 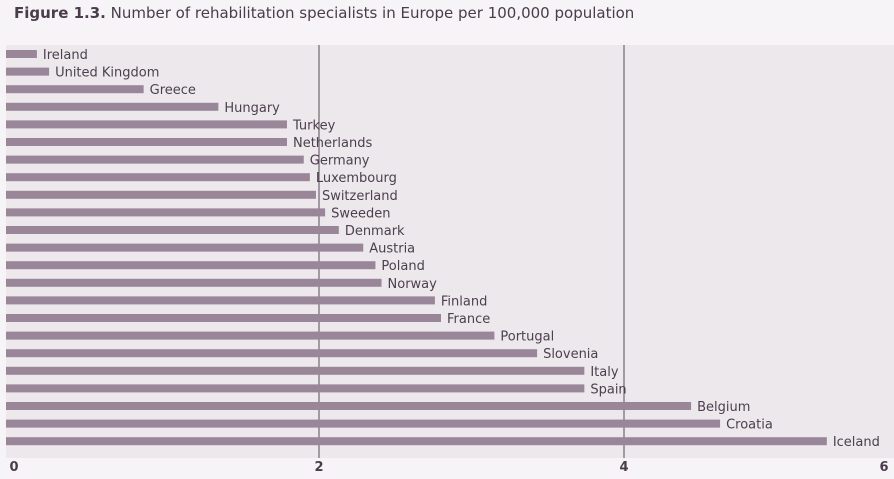 I want to click on bar-italy, so click(x=295, y=370).